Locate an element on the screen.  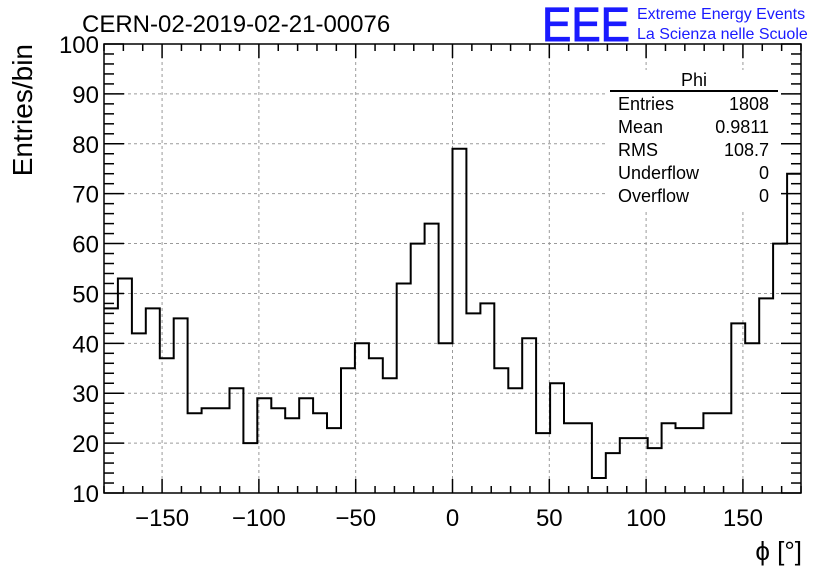
stats-row-value: 0.9811 is located at coordinates (742, 127).